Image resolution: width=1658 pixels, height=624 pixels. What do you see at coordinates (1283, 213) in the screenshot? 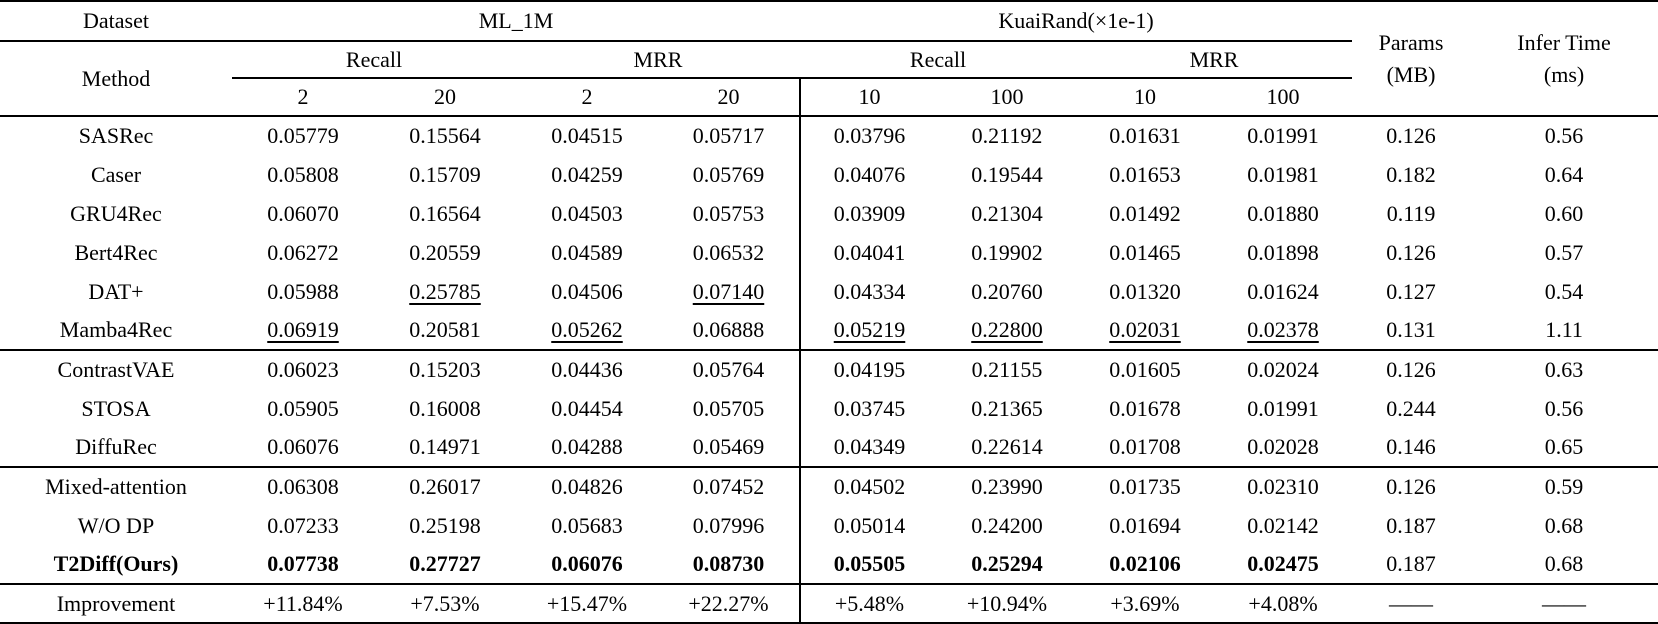
I see `metric-cell: 0.01880` at bounding box center [1283, 213].